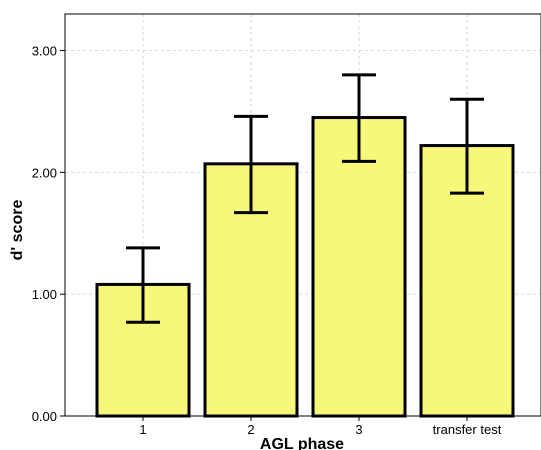  I want to click on y-tick-label: 3.00, so click(44, 51).